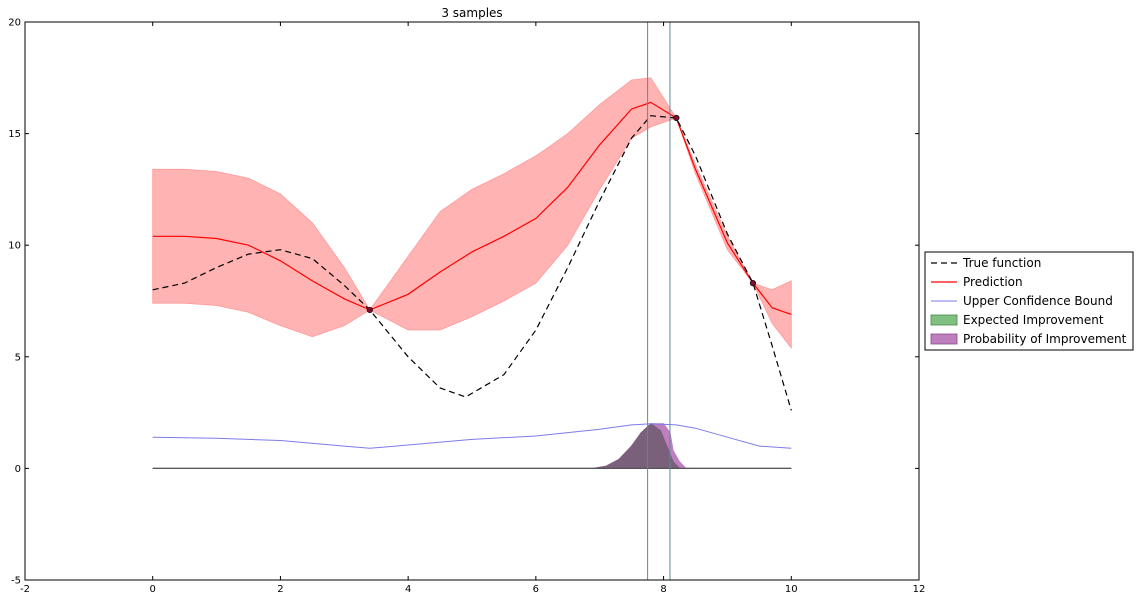  What do you see at coordinates (280, 589) in the screenshot?
I see `x-tick-label: 2` at bounding box center [280, 589].